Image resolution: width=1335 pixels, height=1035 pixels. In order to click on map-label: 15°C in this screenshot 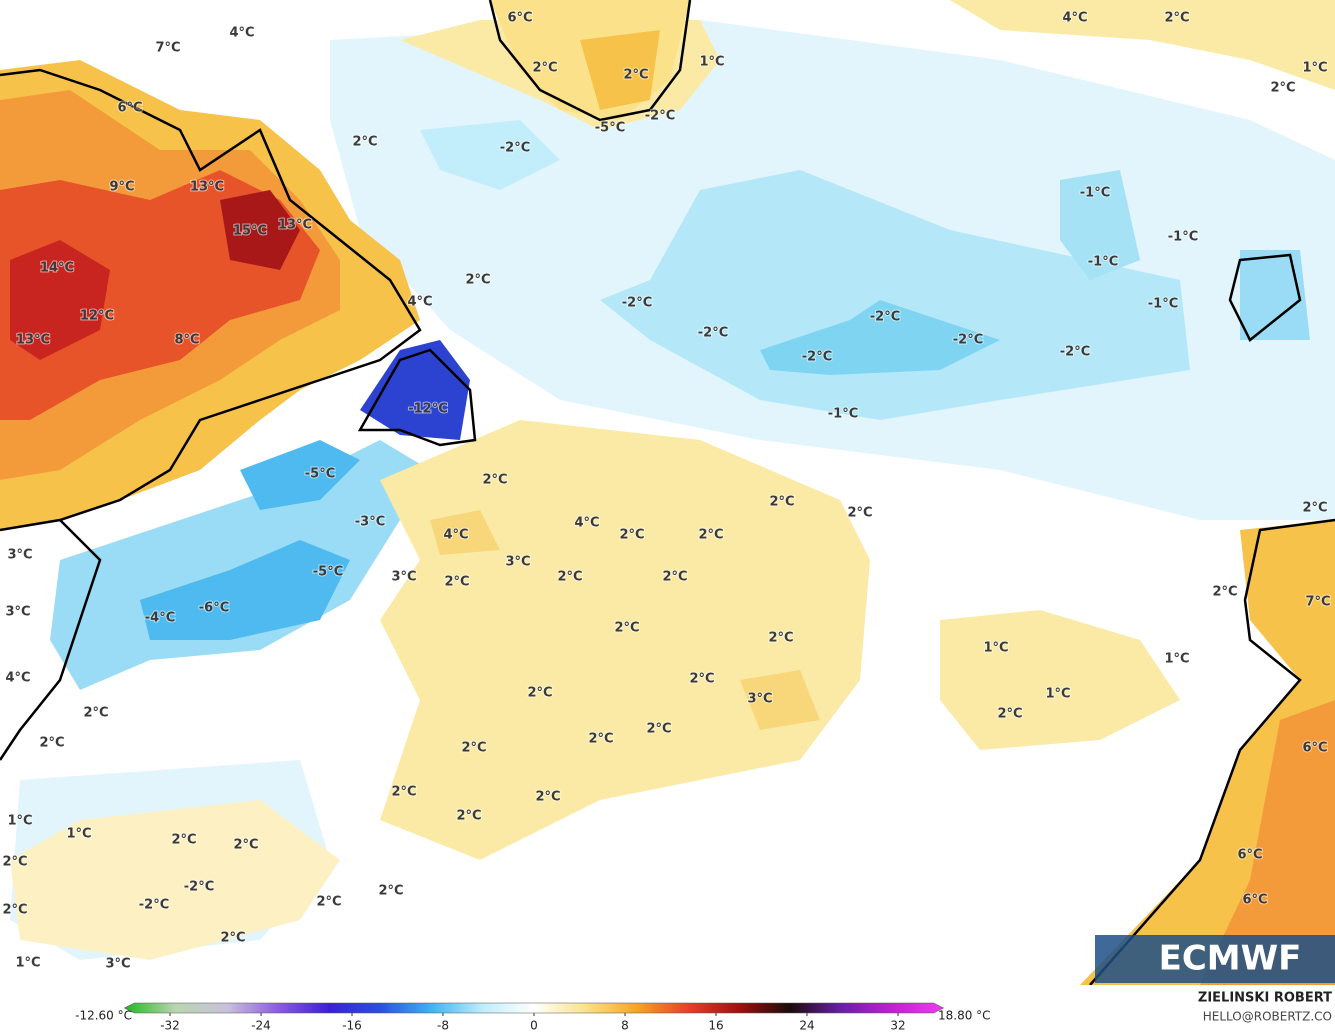, I will do `click(250, 231)`.